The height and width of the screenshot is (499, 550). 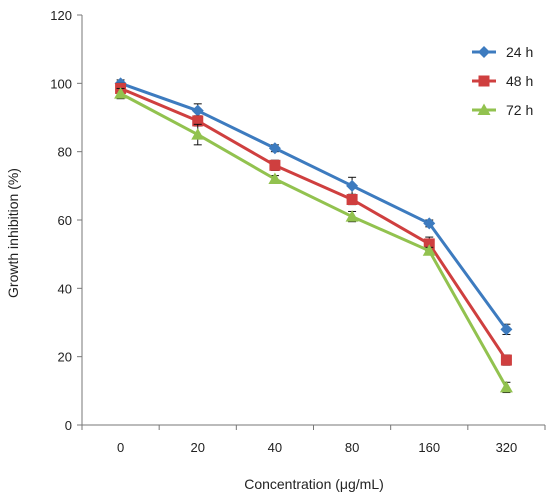 I want to click on x-tick-label: 160, so click(x=429, y=447).